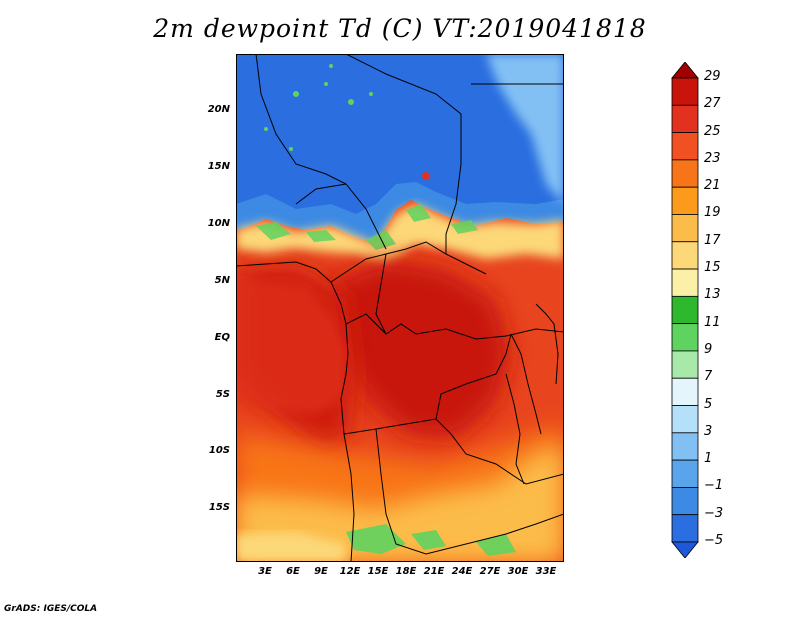 This screenshot has width=800, height=618. I want to click on lon-label: 30E, so click(518, 571).